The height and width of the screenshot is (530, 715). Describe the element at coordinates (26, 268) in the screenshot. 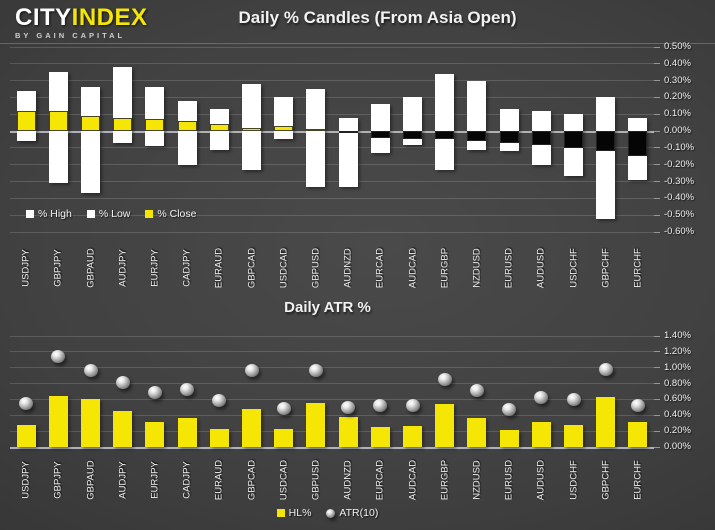

I see `candles-pair-label: USDJPY` at that location.